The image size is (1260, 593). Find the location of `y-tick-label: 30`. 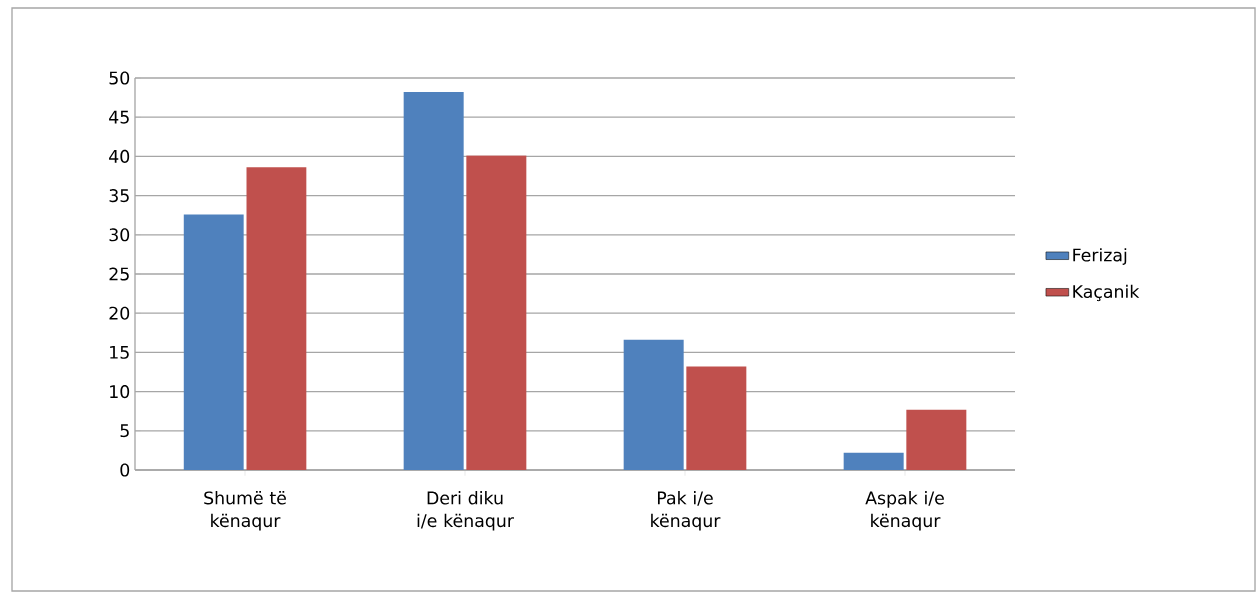

y-tick-label: 30 is located at coordinates (119, 235).